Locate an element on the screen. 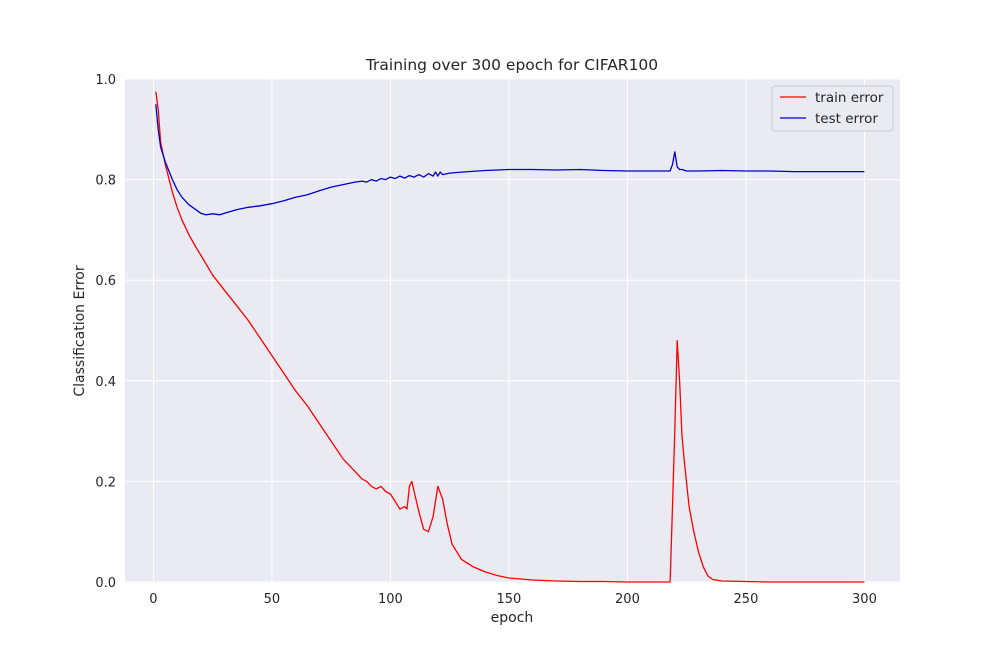  x-tick-labels: 0 50 100 150 200 250 300 is located at coordinates (513, 599).